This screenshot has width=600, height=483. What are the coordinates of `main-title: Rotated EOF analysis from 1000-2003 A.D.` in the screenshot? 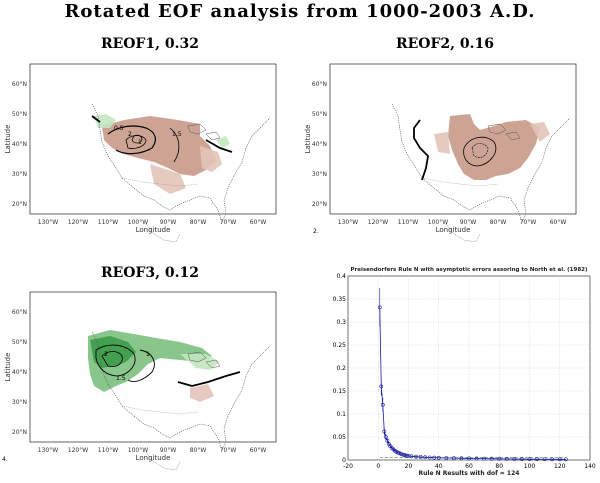 It's located at (300, 11).